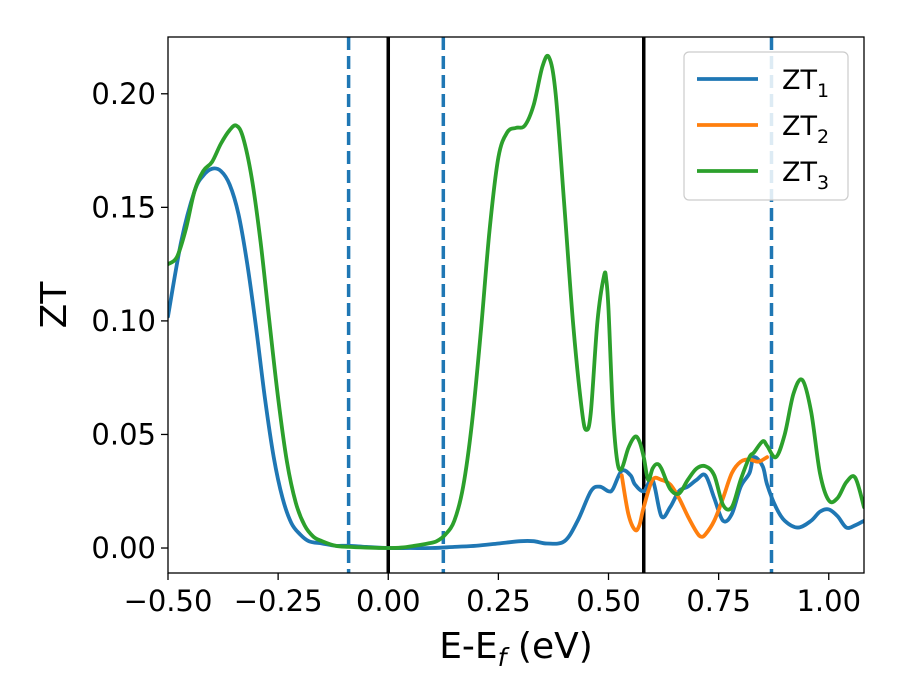 This screenshot has height=700, width=900. Describe the element at coordinates (694, 497) in the screenshot. I see `series-line-zt2` at that location.